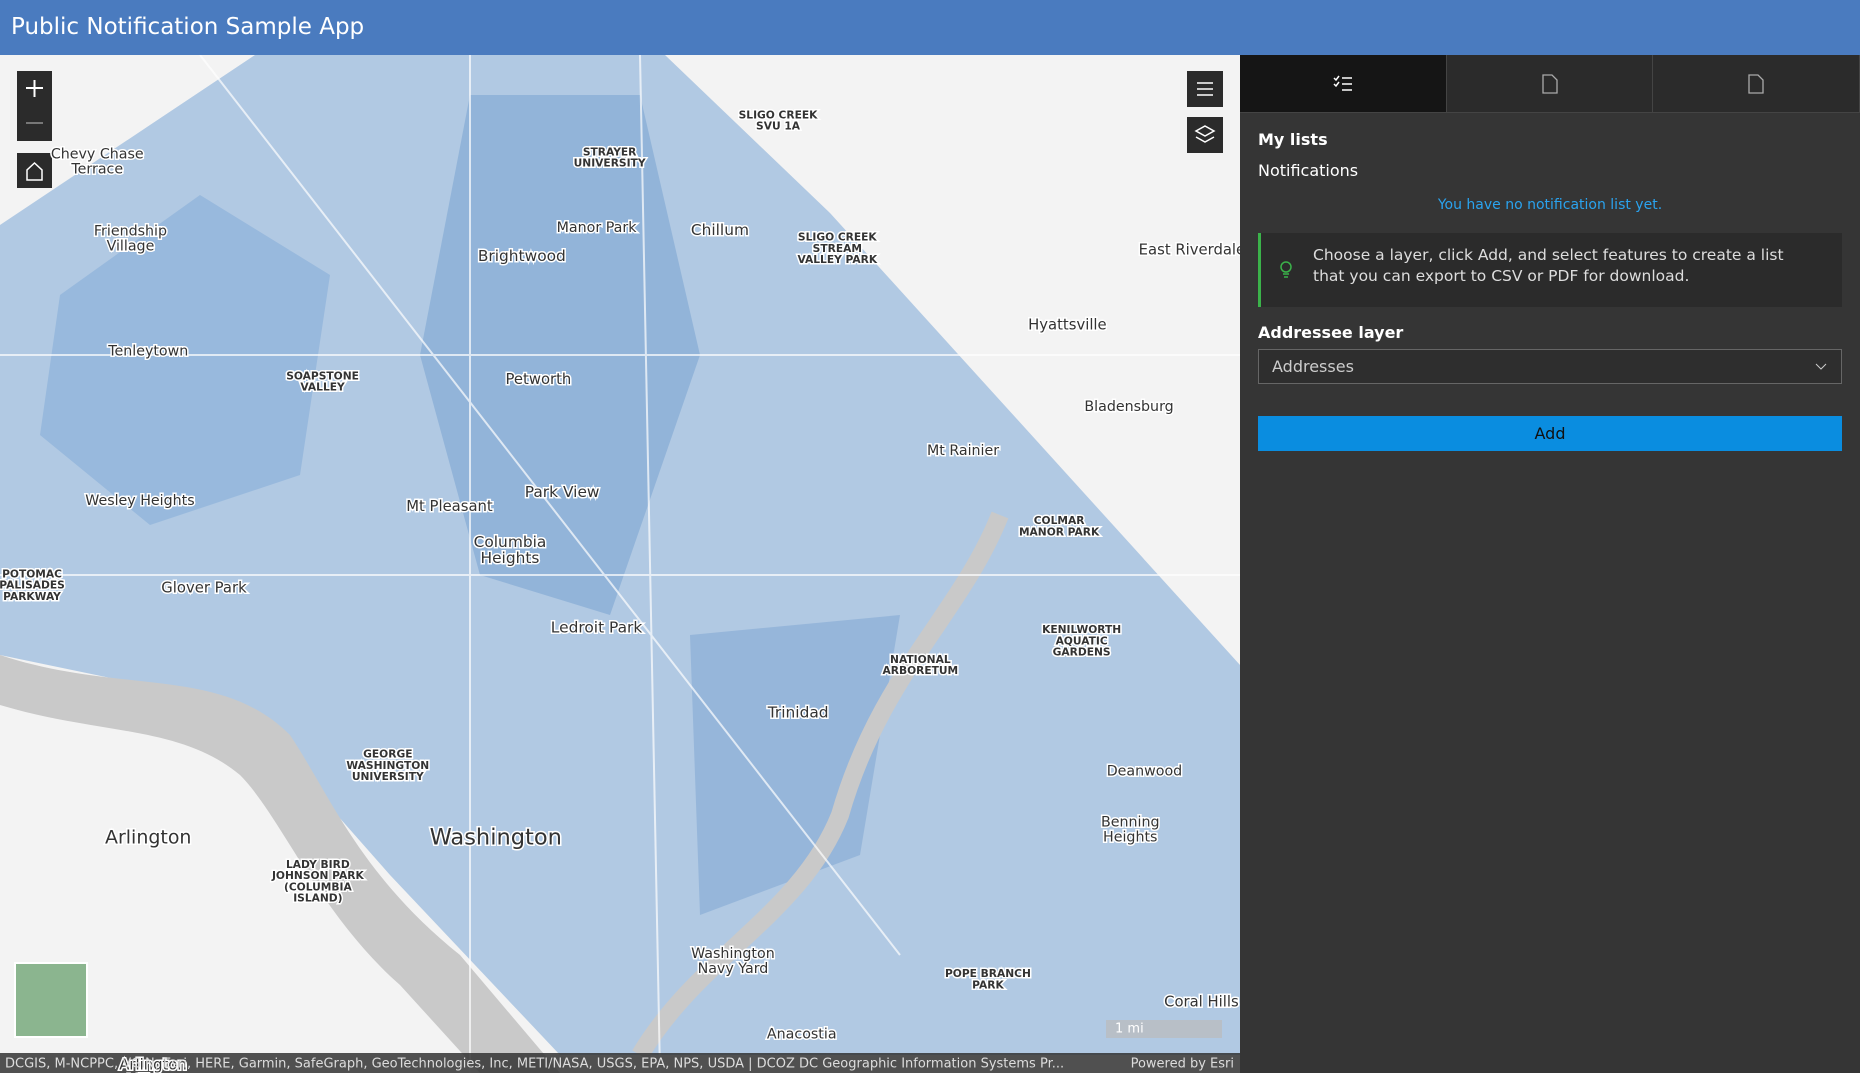 The height and width of the screenshot is (1073, 1860). I want to click on basemap-toggle, so click(51, 1000).